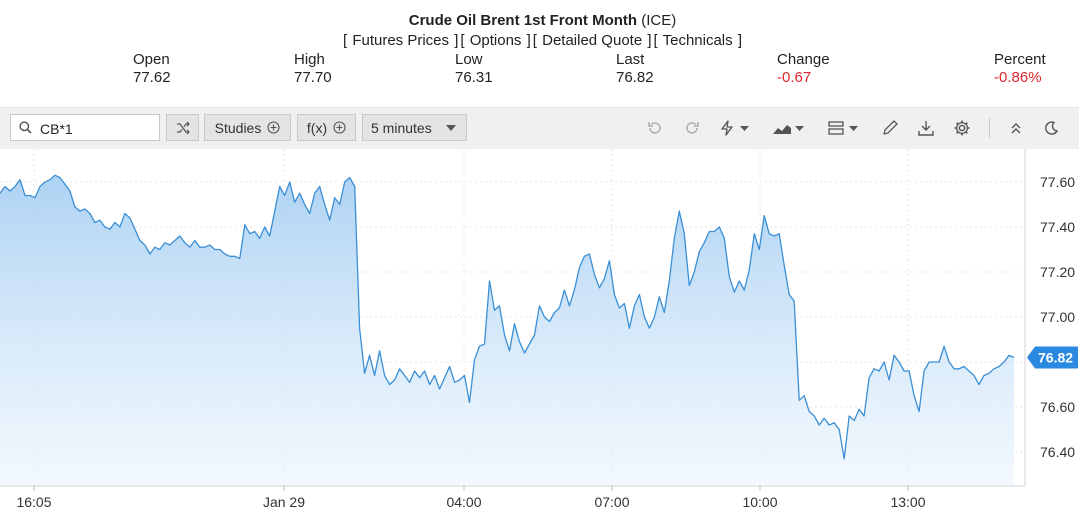 The height and width of the screenshot is (513, 1085). I want to click on symbol-input, so click(97, 128).